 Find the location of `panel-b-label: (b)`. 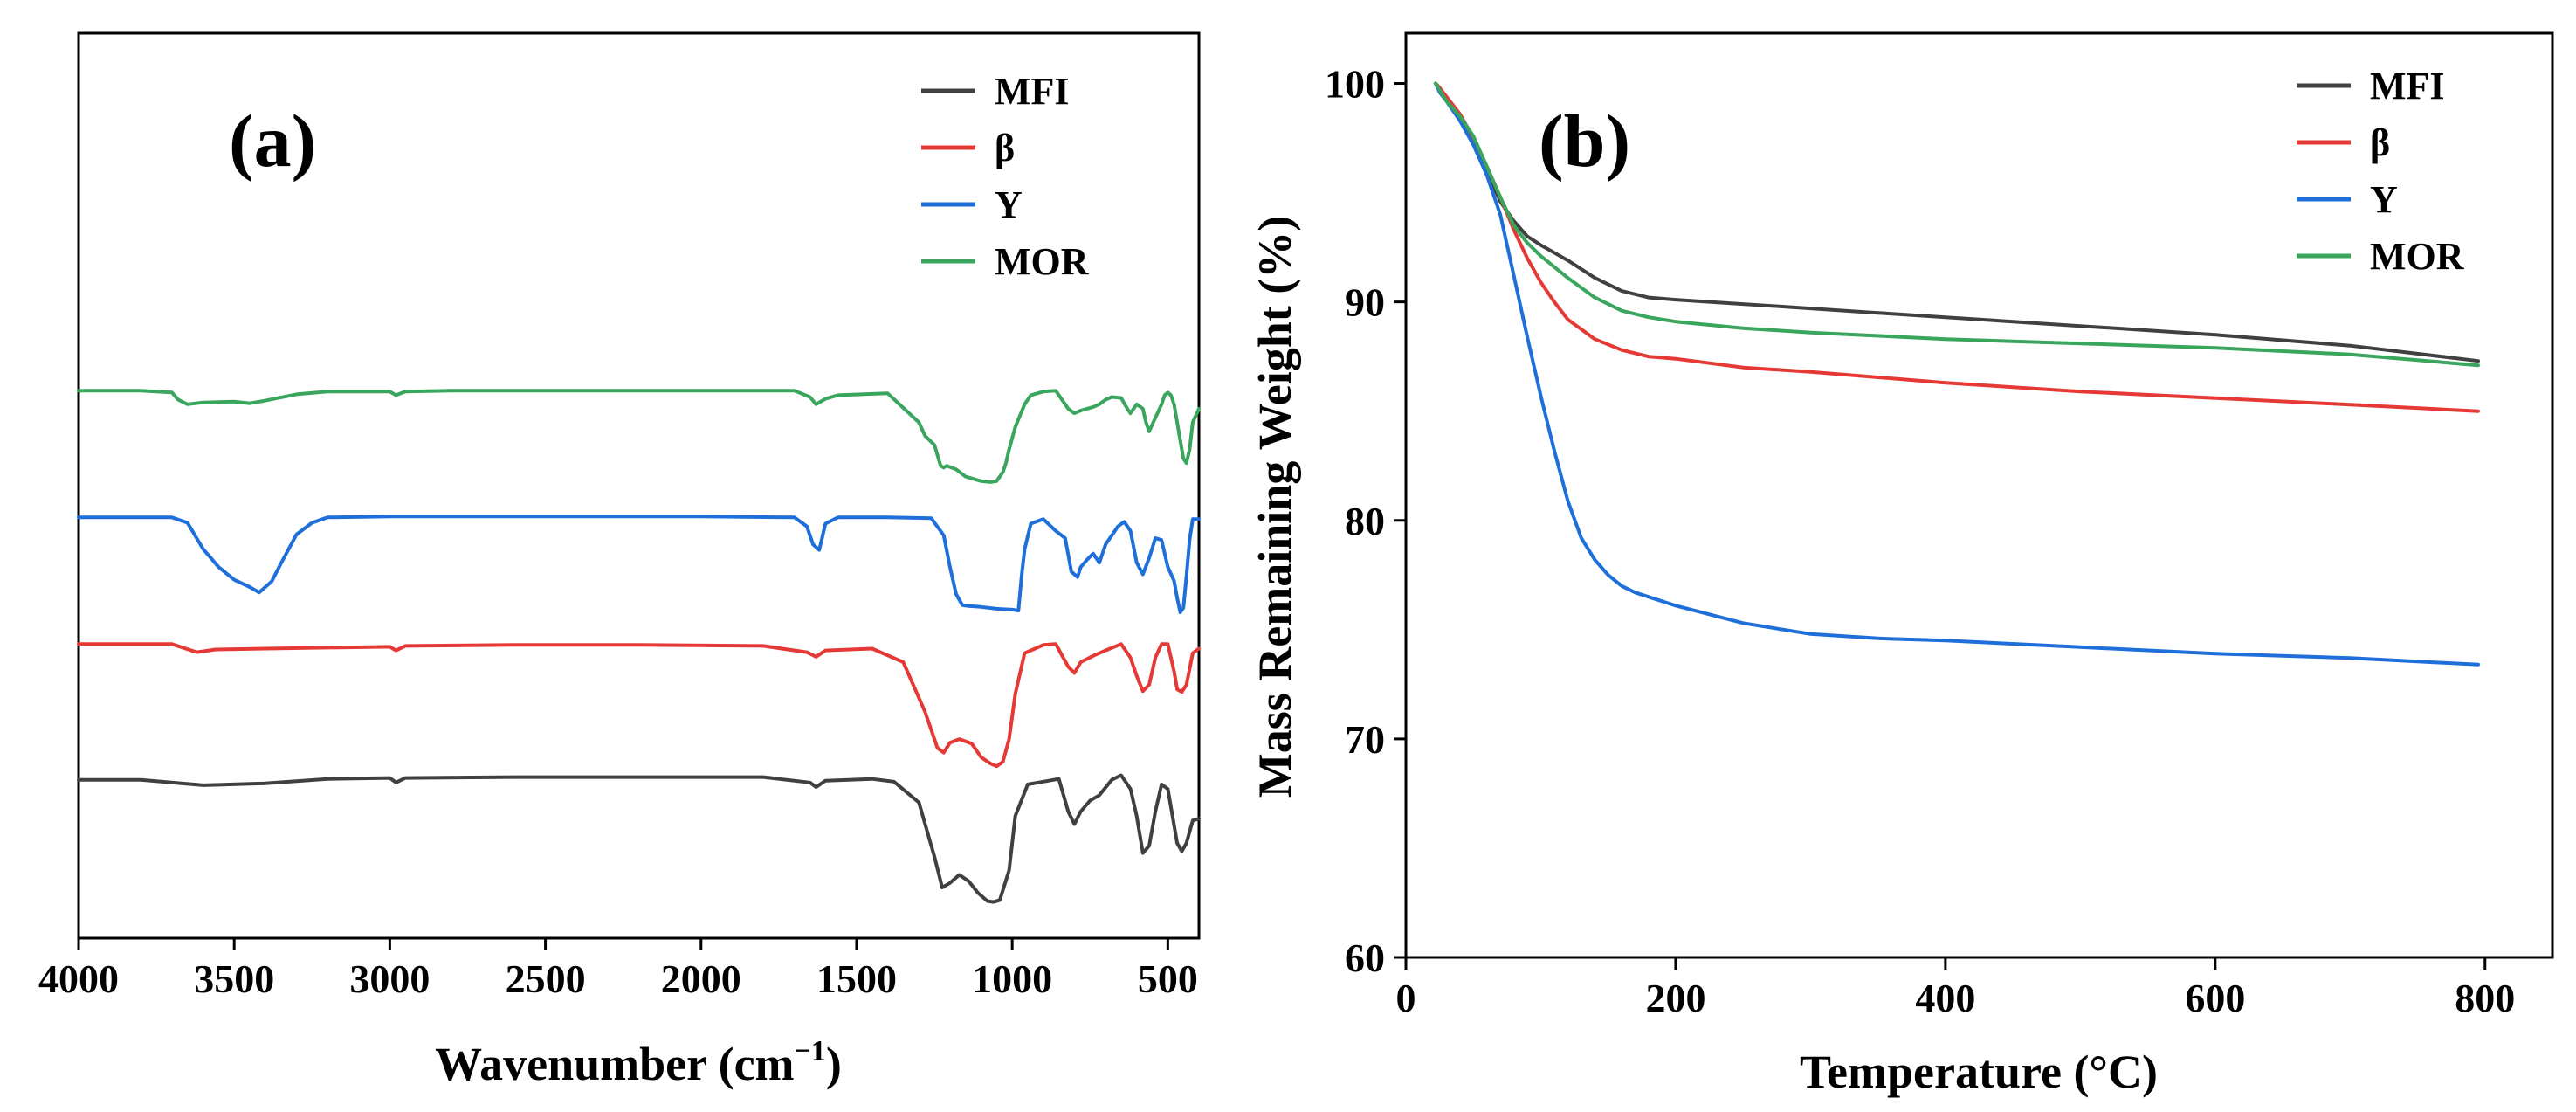

panel-b-label: (b) is located at coordinates (1584, 141).